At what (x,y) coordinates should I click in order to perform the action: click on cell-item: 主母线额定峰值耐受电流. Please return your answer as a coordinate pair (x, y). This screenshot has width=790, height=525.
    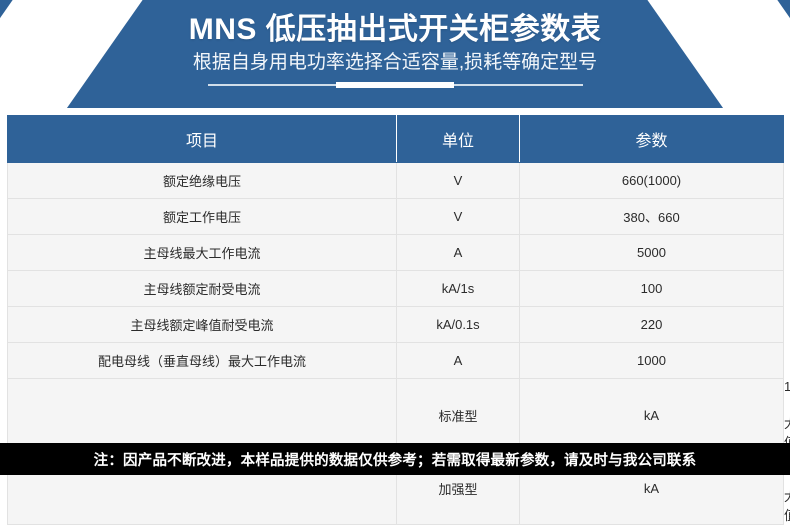
    Looking at the image, I should click on (202, 324).